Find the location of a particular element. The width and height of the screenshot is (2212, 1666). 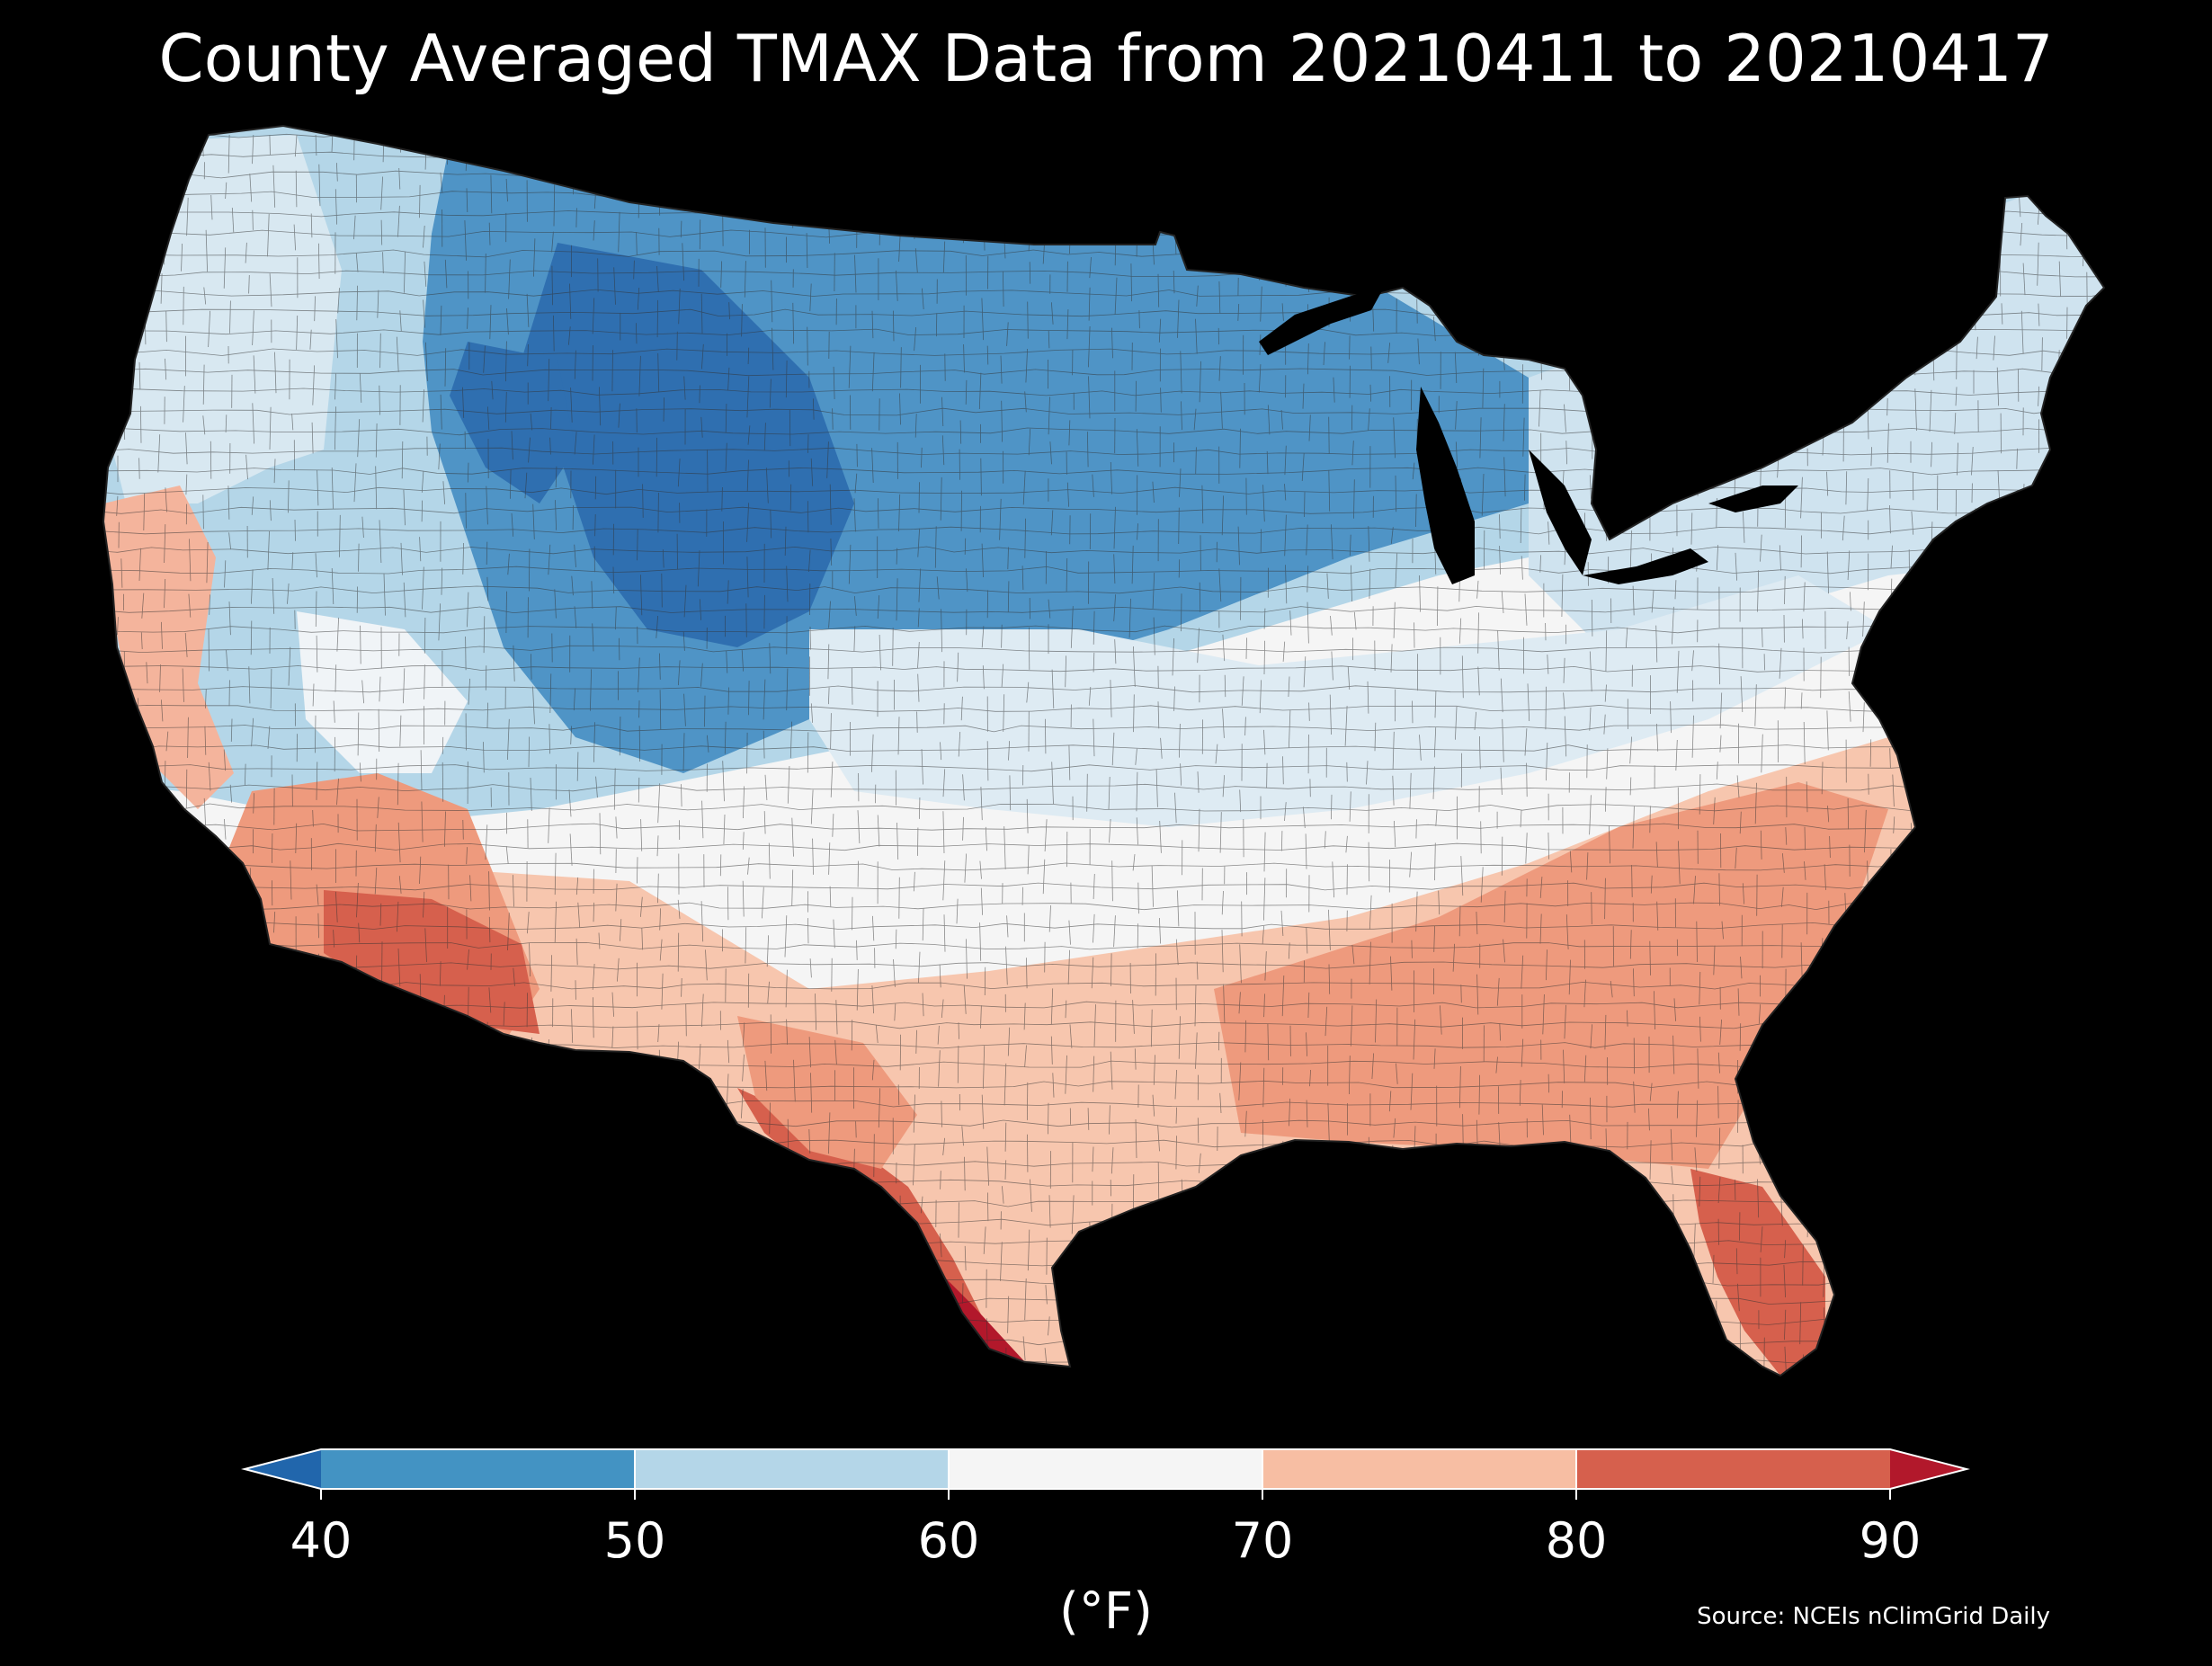

tick-label-60: 60 is located at coordinates (948, 1540).